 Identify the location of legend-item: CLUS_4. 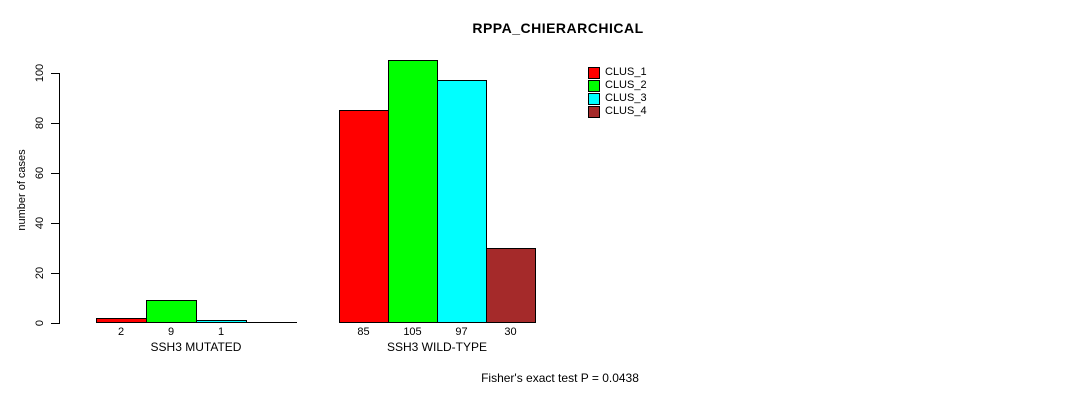
(617, 111).